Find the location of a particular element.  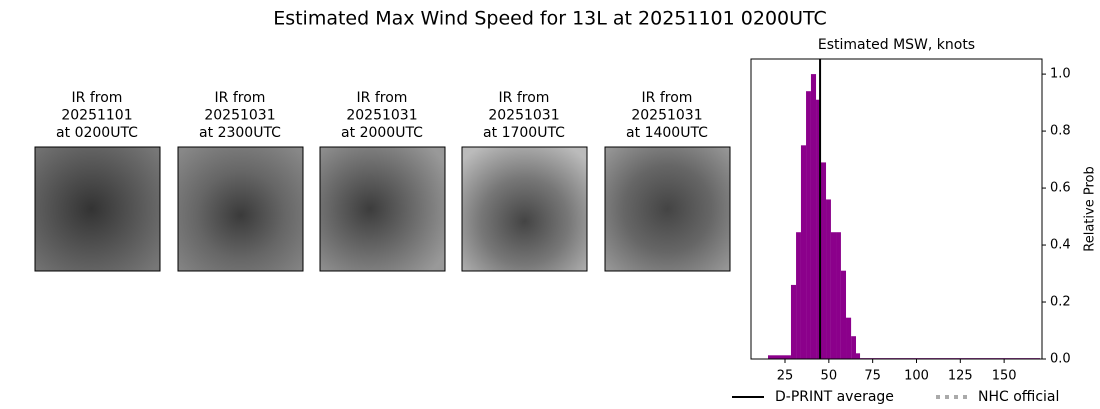

x-tick-label: 150 is located at coordinates (1004, 376).